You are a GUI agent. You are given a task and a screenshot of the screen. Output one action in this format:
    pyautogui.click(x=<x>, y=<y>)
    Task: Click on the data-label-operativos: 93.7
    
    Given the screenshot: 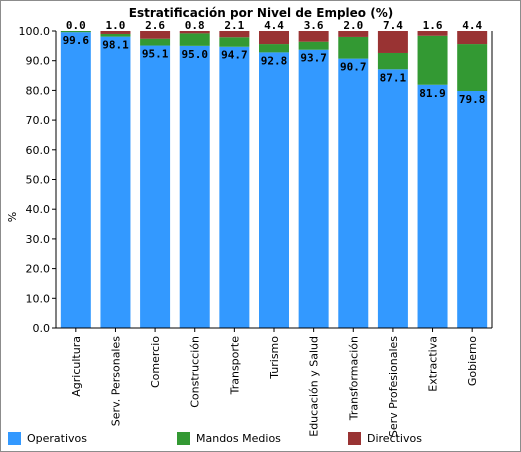 What is the action you would take?
    pyautogui.click(x=313, y=58)
    